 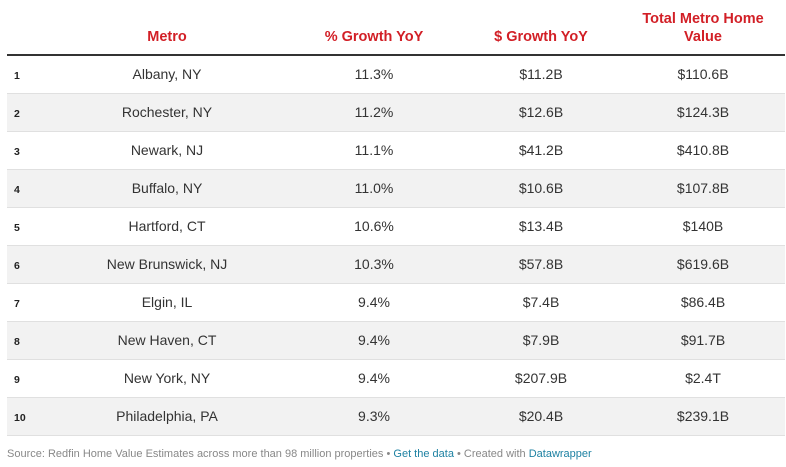 What do you see at coordinates (167, 150) in the screenshot?
I see `metro-cell: Newark, NJ` at bounding box center [167, 150].